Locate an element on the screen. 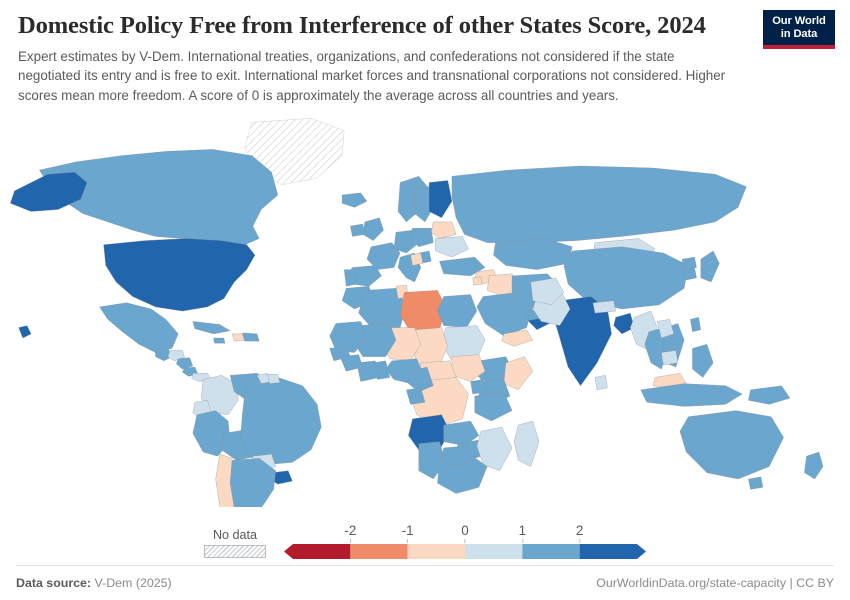  country-united-states is located at coordinates (179, 275).